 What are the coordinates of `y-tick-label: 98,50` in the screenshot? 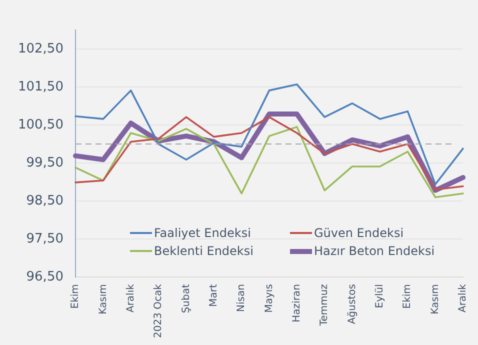 It's located at (45, 200).